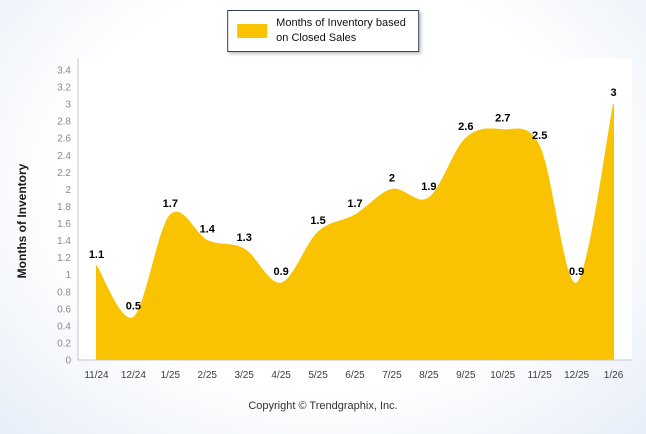 The image size is (646, 434). What do you see at coordinates (392, 375) in the screenshot?
I see `x-tick-label: 7/25` at bounding box center [392, 375].